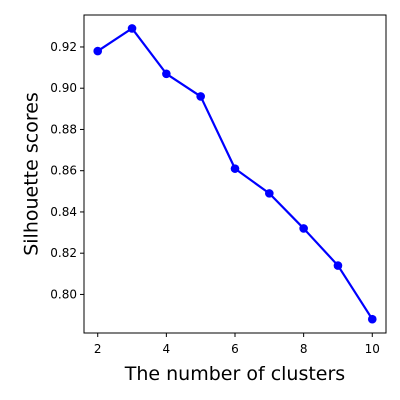 This screenshot has width=400, height=400. What do you see at coordinates (32, 174) in the screenshot?
I see `y-axis-label: Silhouette scores` at bounding box center [32, 174].